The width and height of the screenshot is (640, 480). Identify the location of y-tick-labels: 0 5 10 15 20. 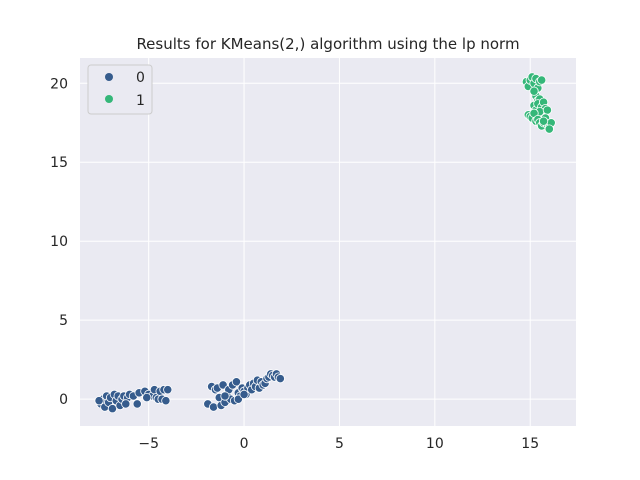
(59, 242).